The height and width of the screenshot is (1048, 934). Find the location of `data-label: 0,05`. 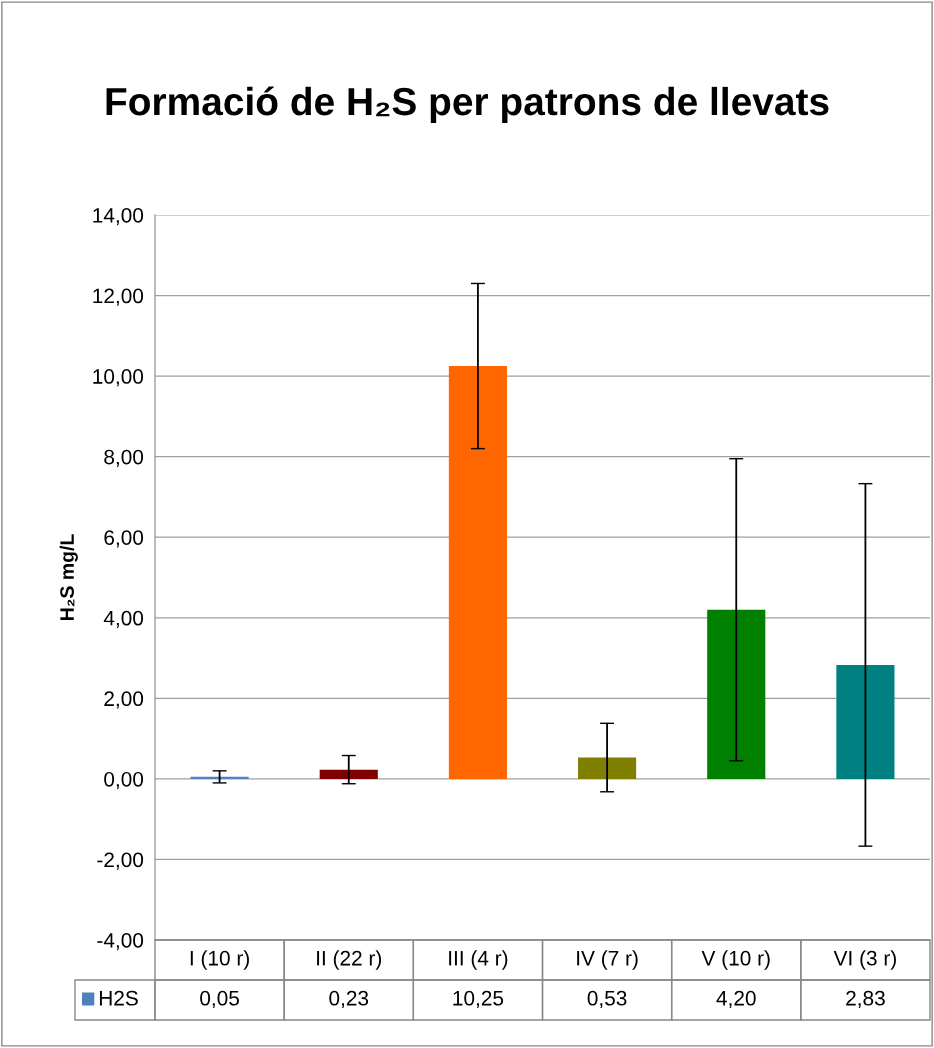

data-label: 0,05 is located at coordinates (219, 999).